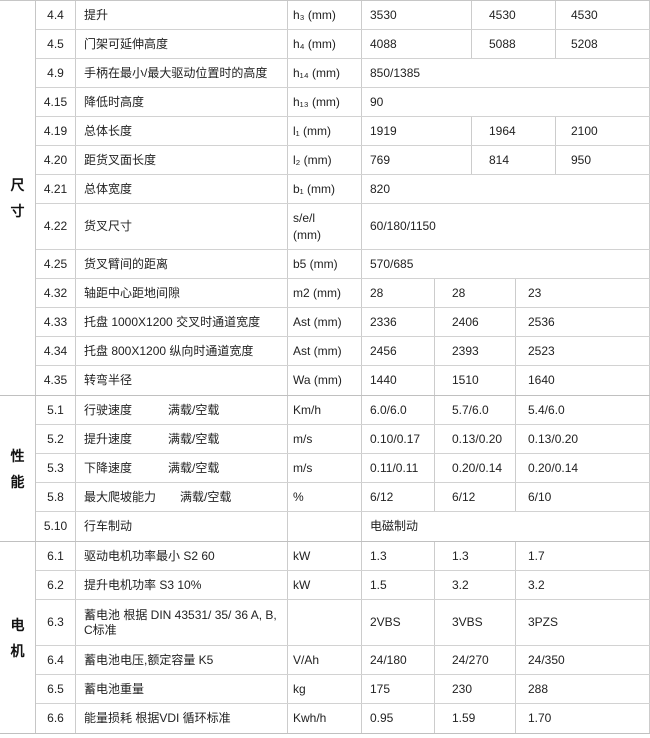 This screenshot has width=650, height=738. I want to click on row-symbol-unit: kg, so click(325, 689).